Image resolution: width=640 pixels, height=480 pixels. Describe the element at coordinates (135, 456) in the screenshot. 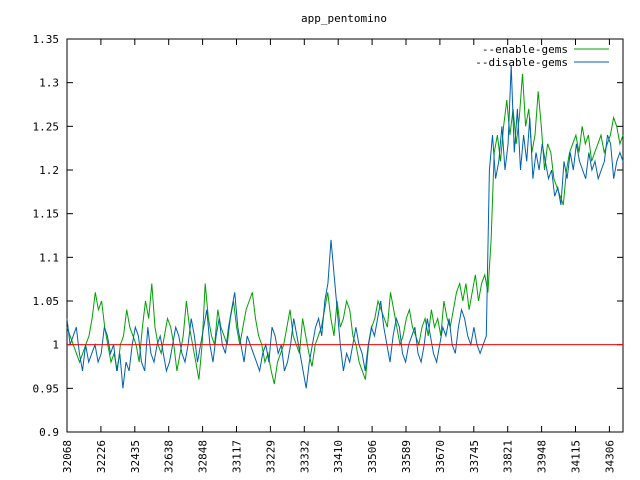

I see `x-tick-label: 32435` at that location.